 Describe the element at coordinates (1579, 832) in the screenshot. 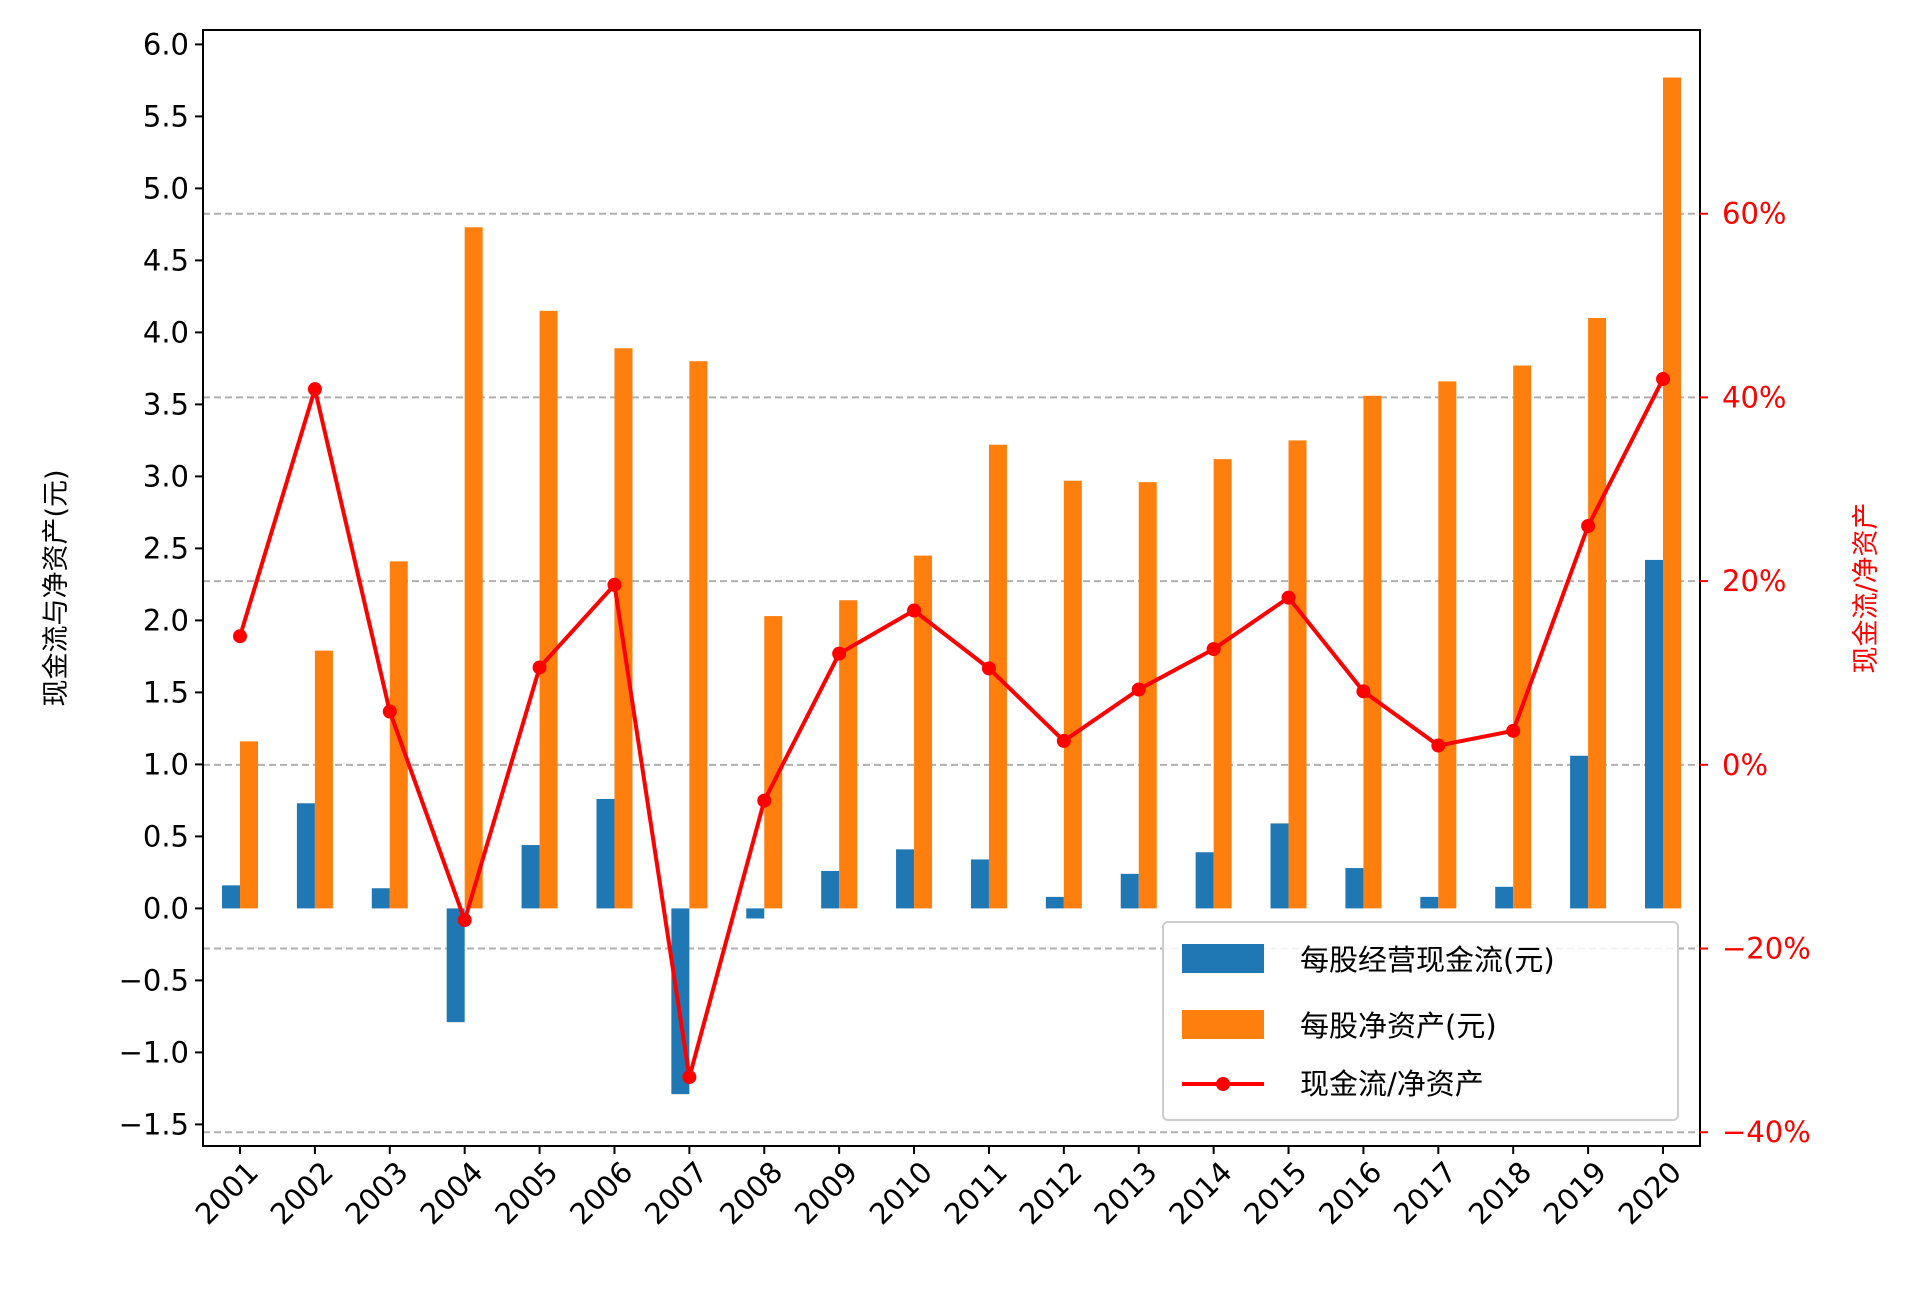

I see `bar-operating-cashflow-2019` at that location.